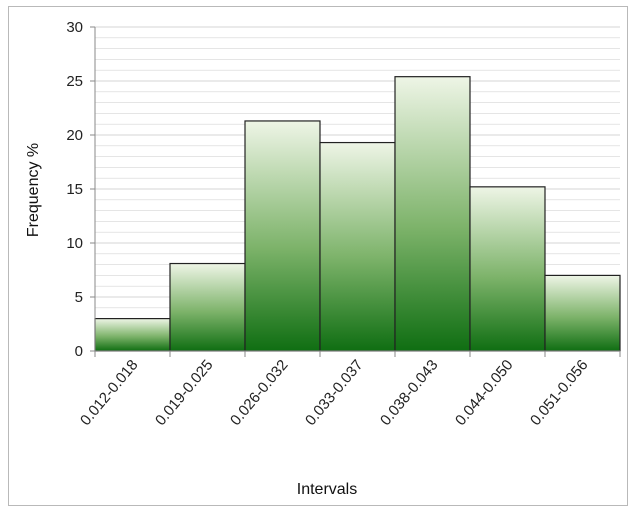 The width and height of the screenshot is (630, 510). I want to click on bar-0.026-0.032, so click(282, 236).